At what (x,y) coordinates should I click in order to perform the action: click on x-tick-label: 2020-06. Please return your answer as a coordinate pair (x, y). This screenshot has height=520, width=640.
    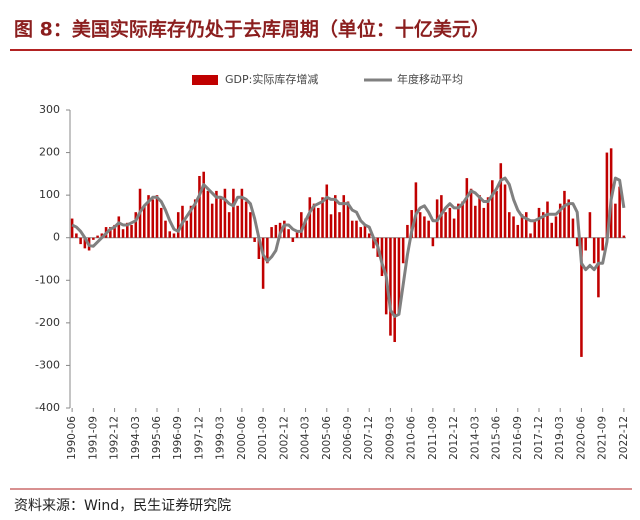
    Looking at the image, I should click on (581, 438).